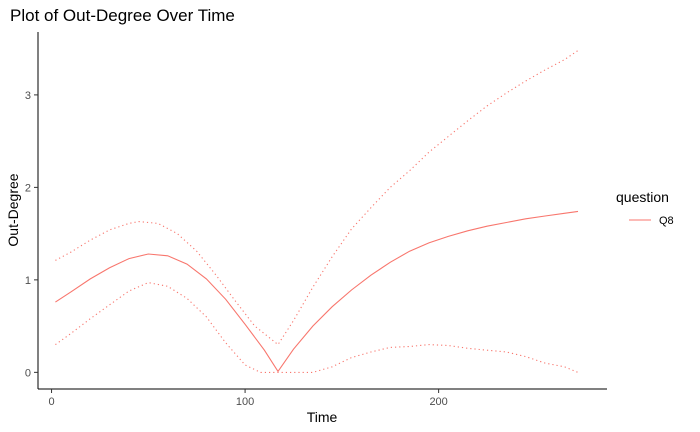 This screenshot has width=700, height=432. I want to click on legend: question Q8, so click(645, 208).